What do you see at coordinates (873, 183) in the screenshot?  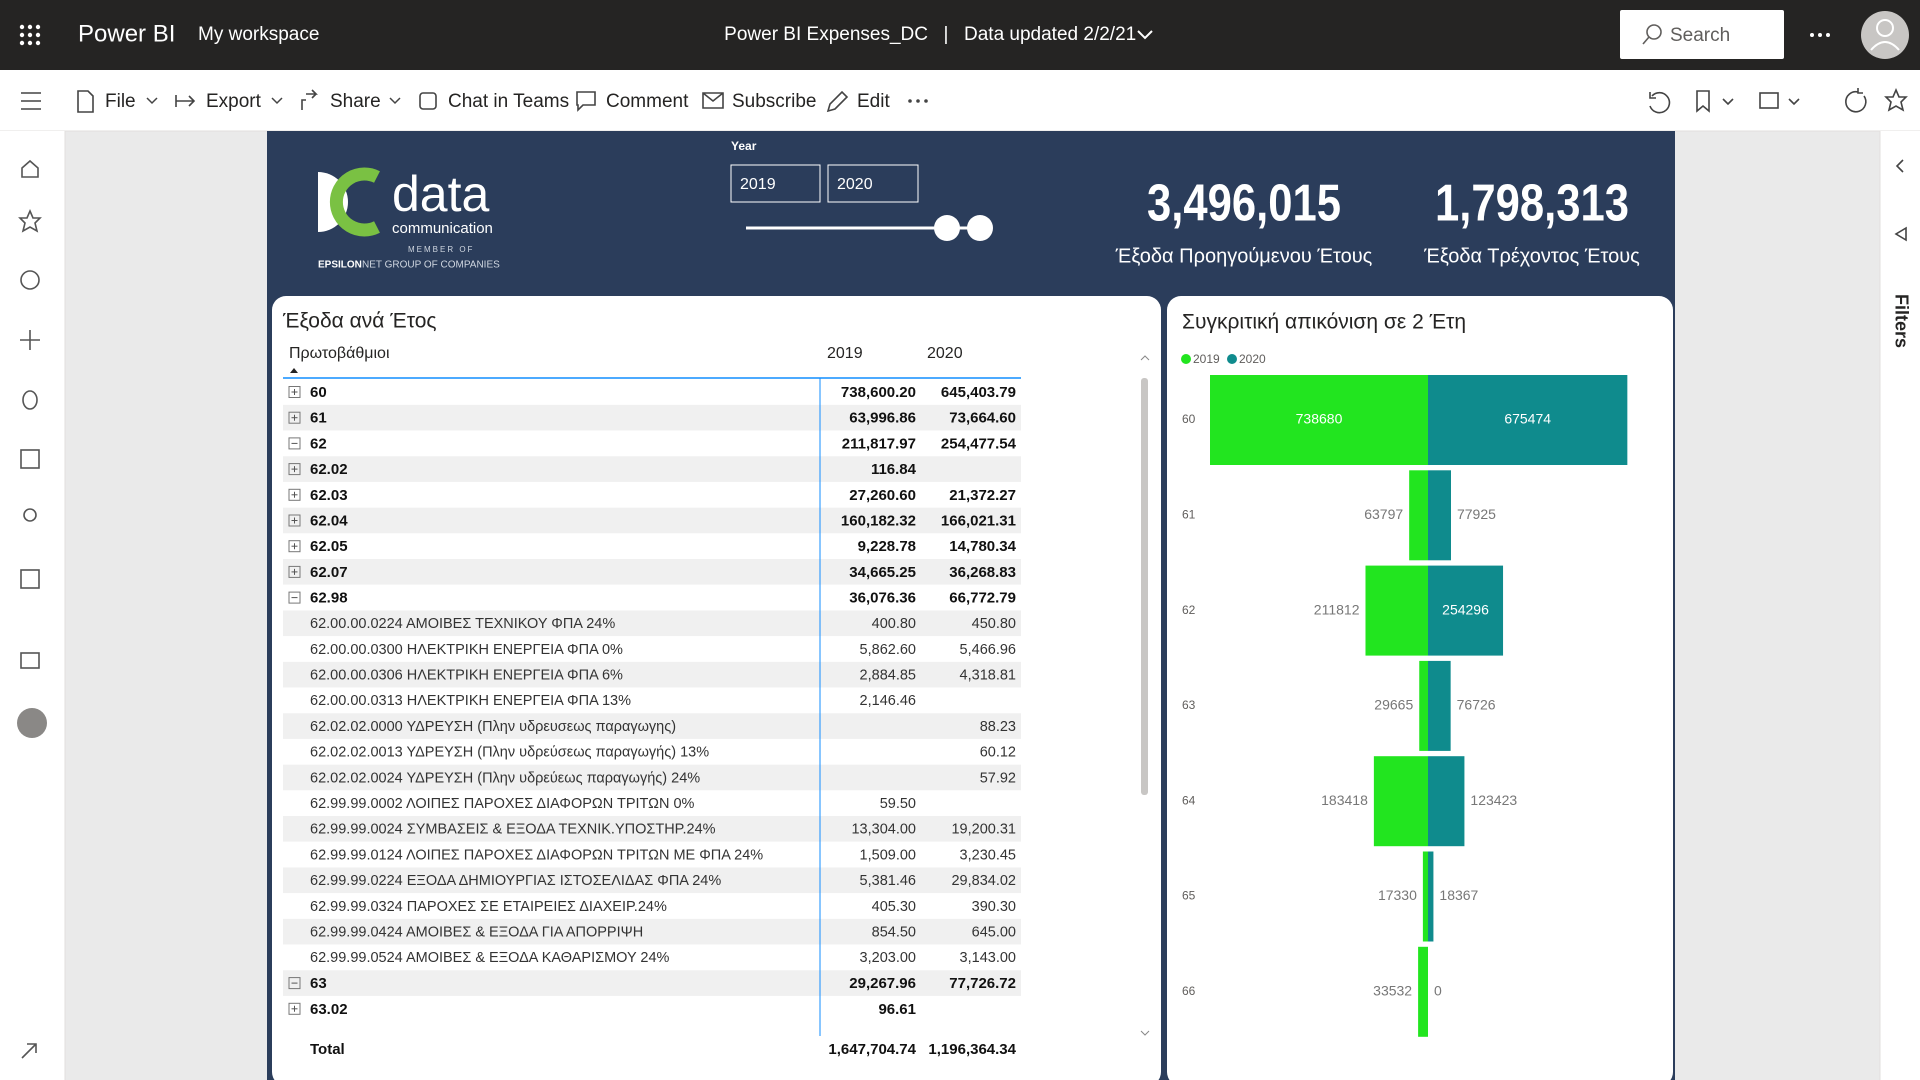 I see `slicer-to-box` at bounding box center [873, 183].